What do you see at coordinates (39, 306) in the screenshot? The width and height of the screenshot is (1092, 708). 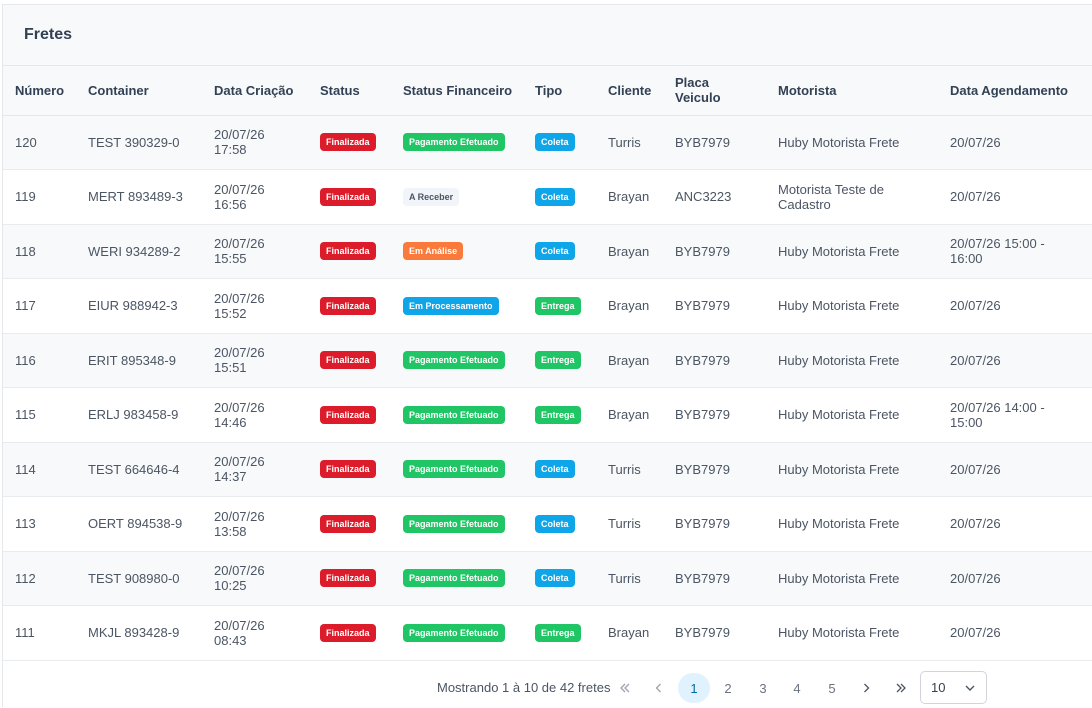 I see `cell-numero: 117` at bounding box center [39, 306].